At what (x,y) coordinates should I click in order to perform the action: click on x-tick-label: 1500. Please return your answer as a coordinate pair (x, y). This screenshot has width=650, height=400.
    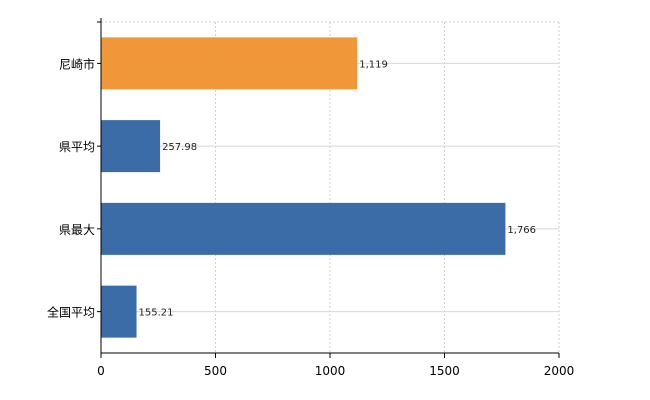
    Looking at the image, I should click on (444, 371).